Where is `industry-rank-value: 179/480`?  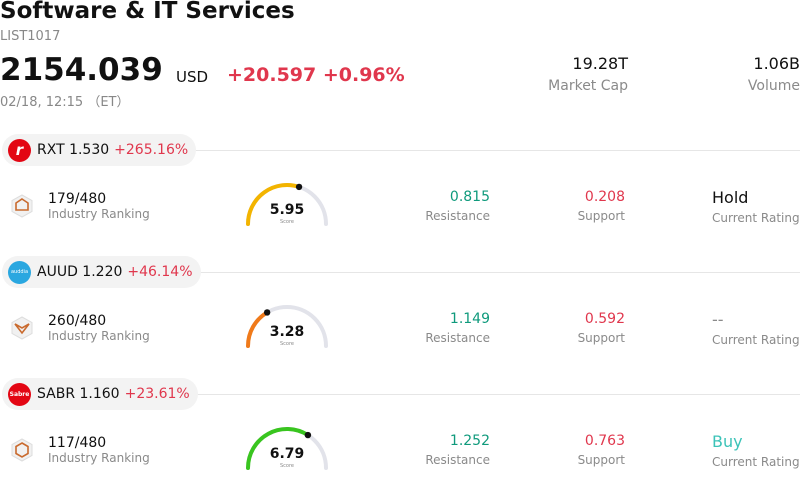 industry-rank-value: 179/480 is located at coordinates (77, 199).